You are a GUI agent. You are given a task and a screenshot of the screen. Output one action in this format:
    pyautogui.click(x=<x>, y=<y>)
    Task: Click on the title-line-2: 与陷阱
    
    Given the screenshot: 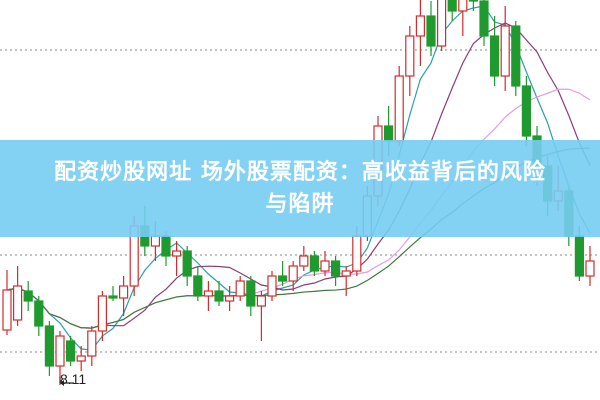 What is the action you would take?
    pyautogui.click(x=300, y=204)
    